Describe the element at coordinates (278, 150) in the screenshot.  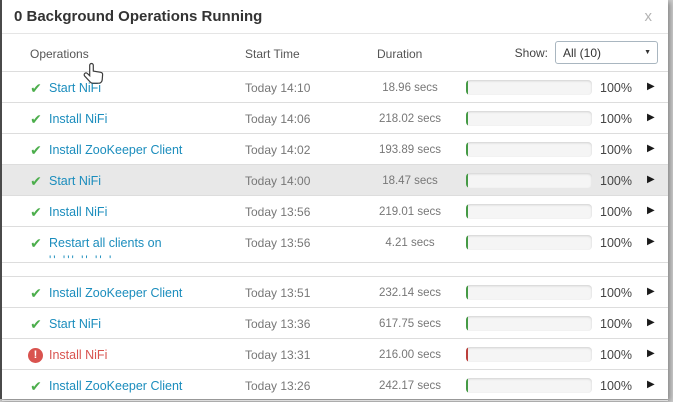
I see `start-time-value: Today 14:02` at that location.